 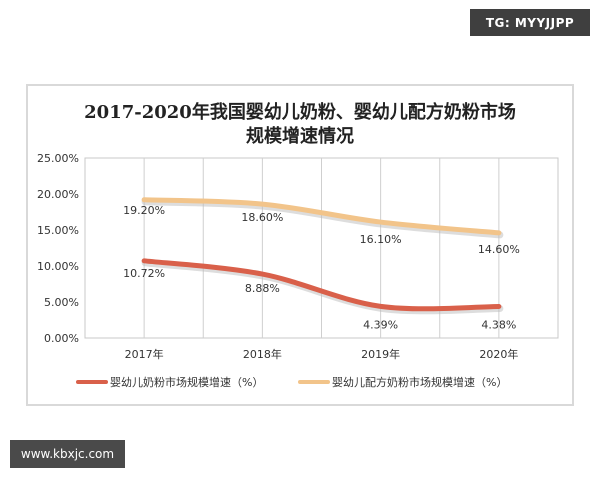 I want to click on data-label: 18.60%, so click(x=262, y=217).